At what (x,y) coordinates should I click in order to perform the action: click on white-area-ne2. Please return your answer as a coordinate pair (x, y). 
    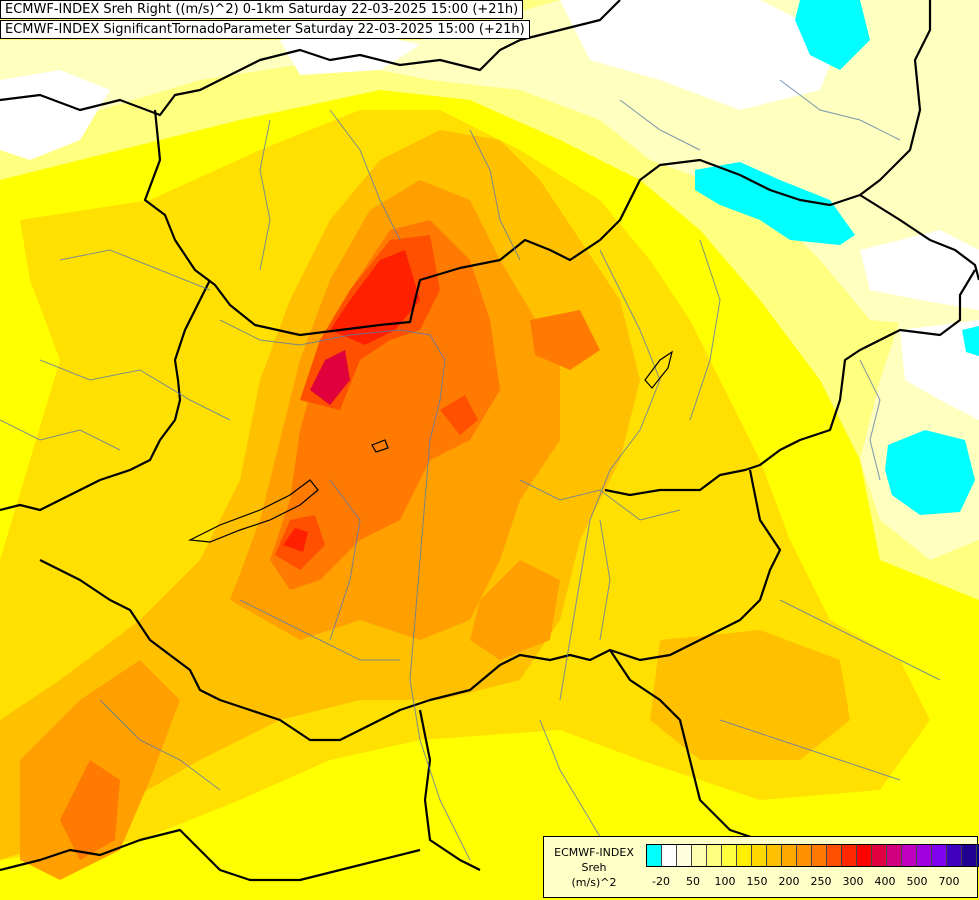
    Looking at the image, I should click on (919, 270).